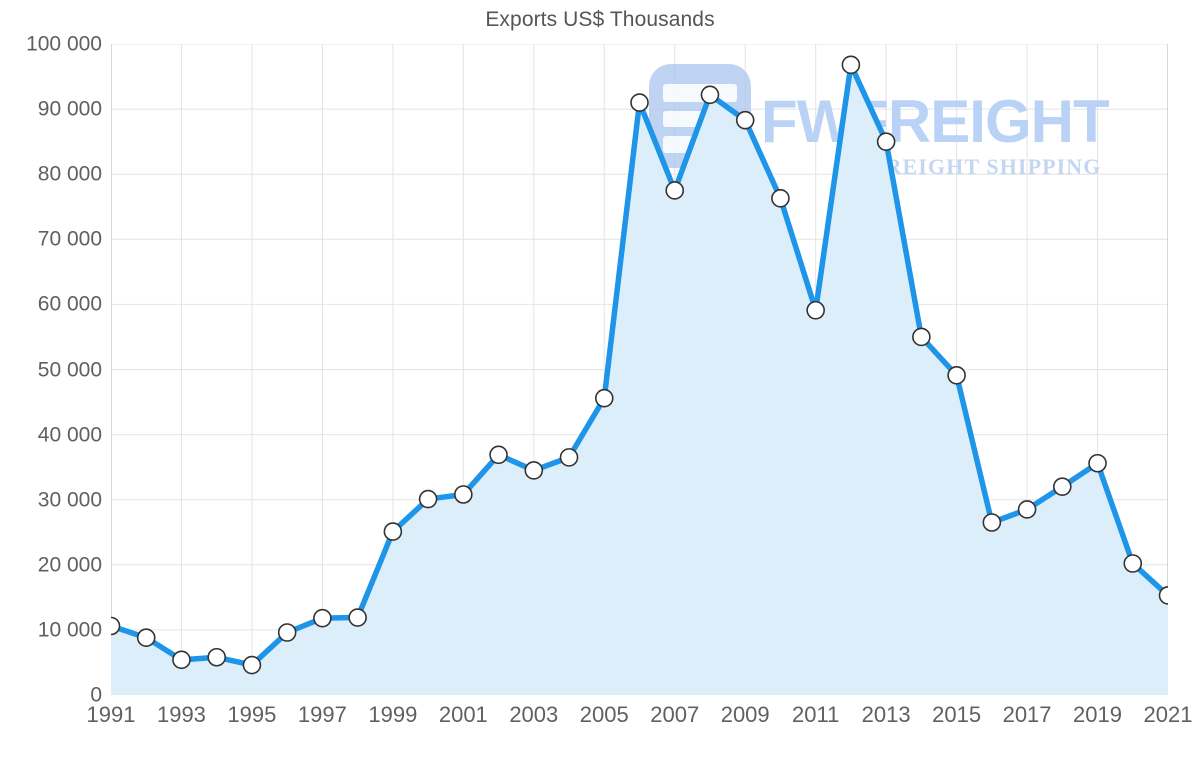 The width and height of the screenshot is (1200, 763). I want to click on y-axis-tick-label: 90 000, so click(69, 109).